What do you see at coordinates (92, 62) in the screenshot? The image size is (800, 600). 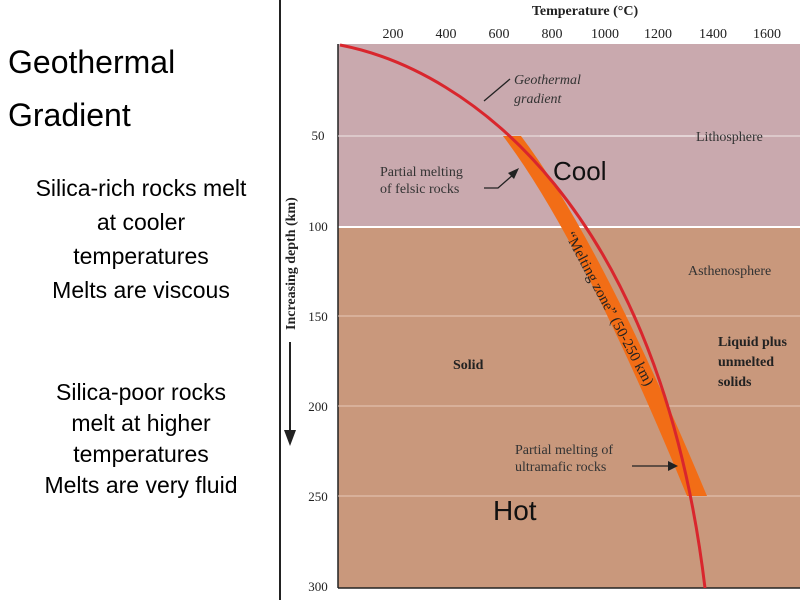 I see `slide-title-line1: Geothermal` at bounding box center [92, 62].